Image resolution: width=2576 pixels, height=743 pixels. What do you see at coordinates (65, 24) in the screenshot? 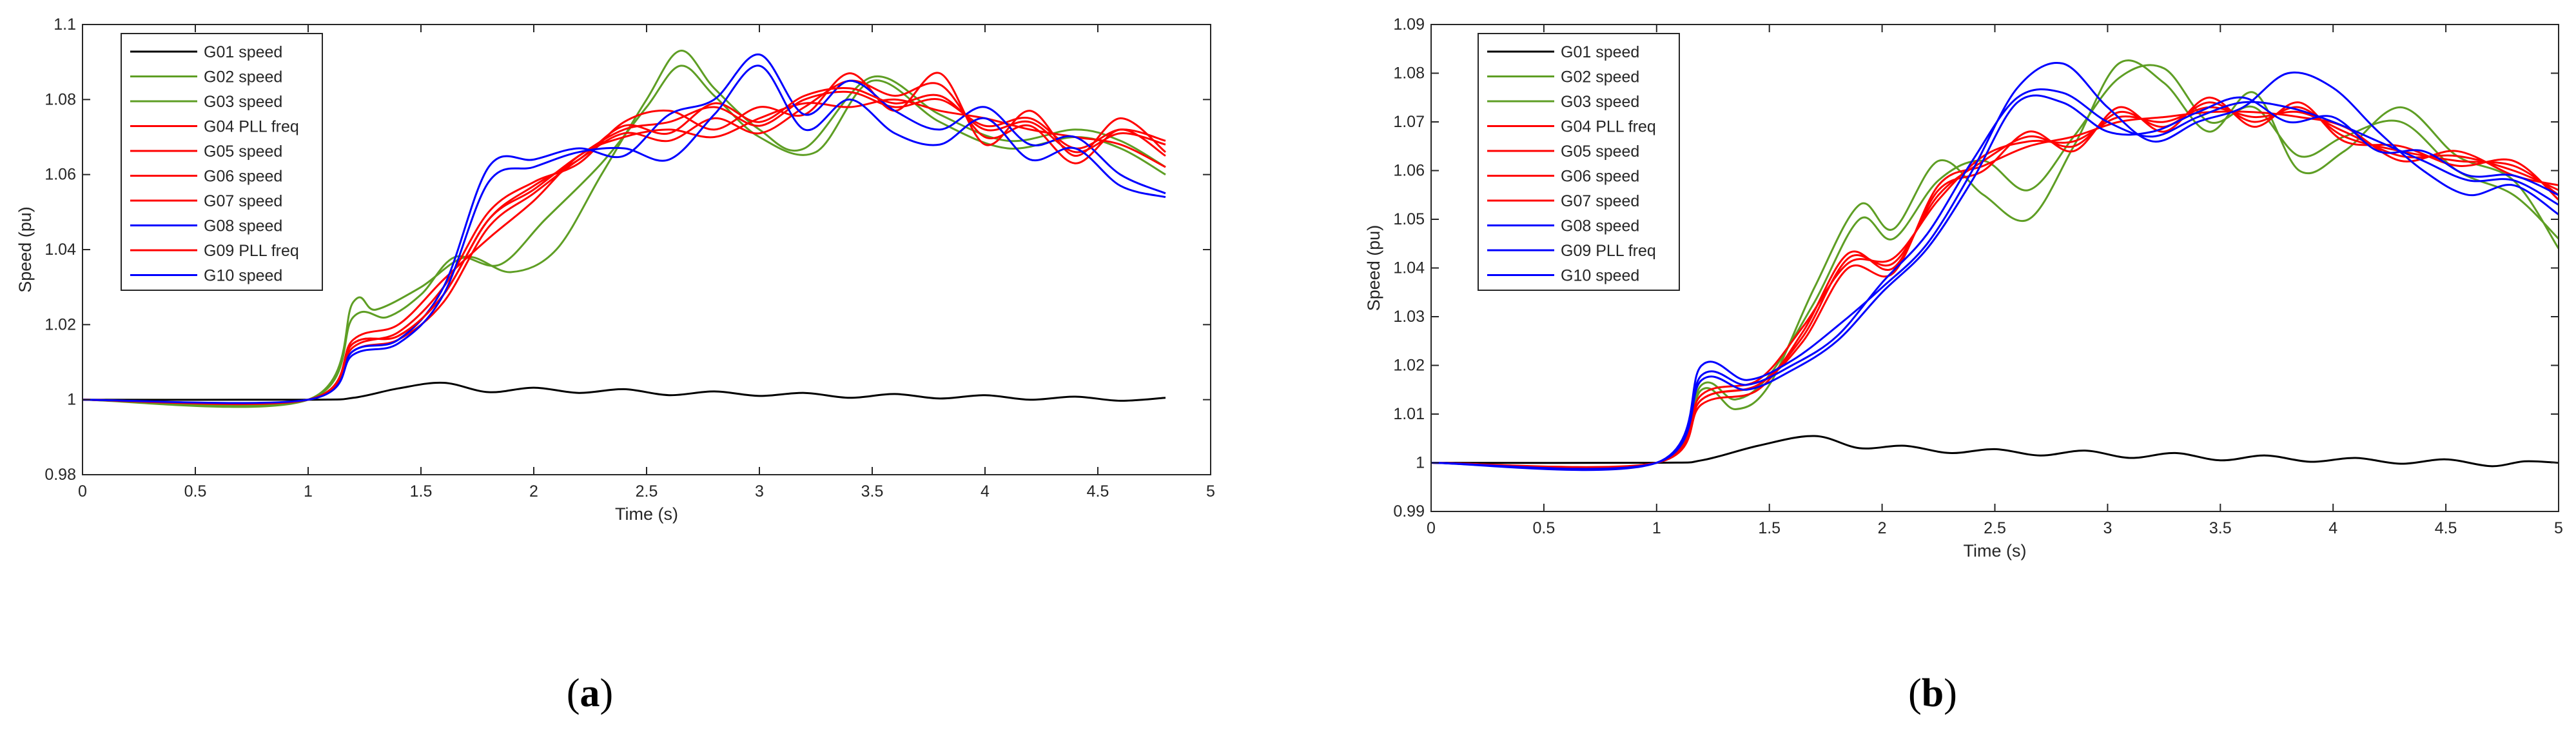
I see `y-tick-label: 1.1` at bounding box center [65, 24].